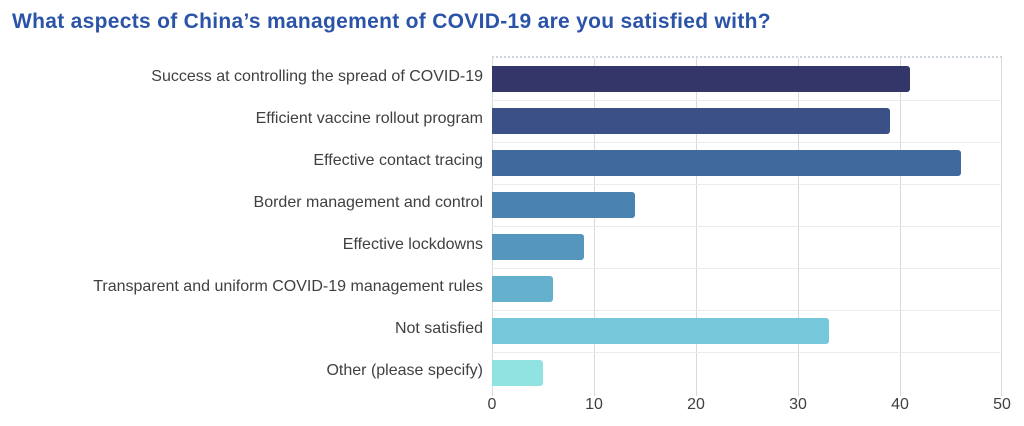 The width and height of the screenshot is (1024, 426). Describe the element at coordinates (398, 160) in the screenshot. I see `category-label: Effective contact tracing` at that location.